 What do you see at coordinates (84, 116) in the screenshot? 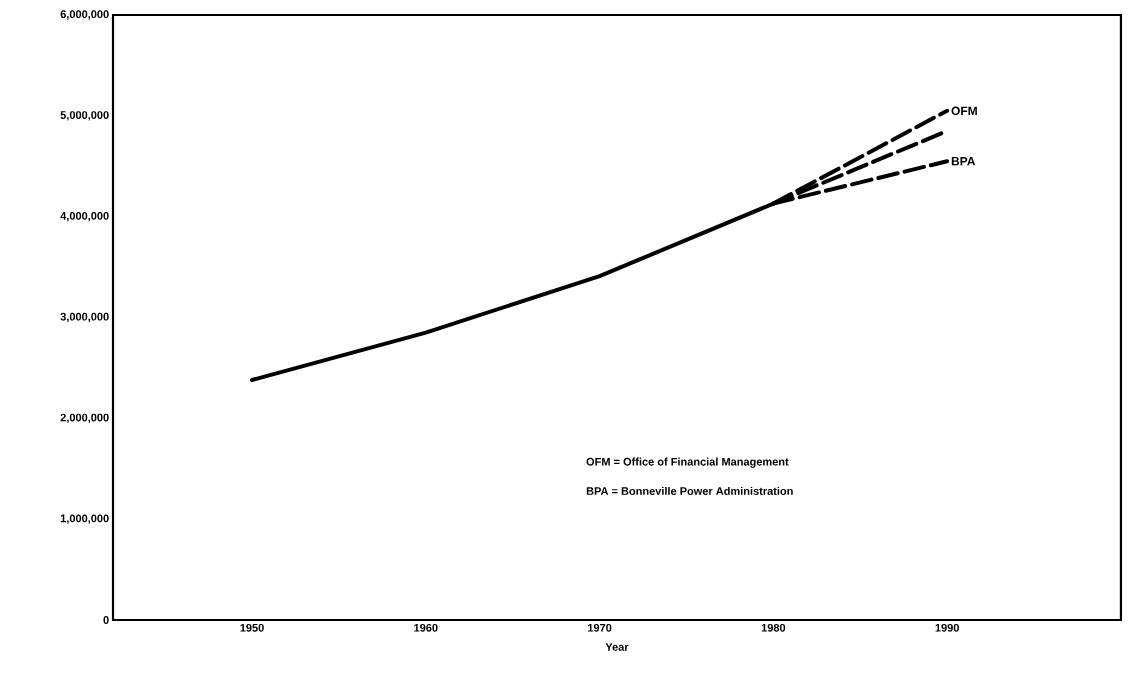
I see `y-tick-label: 5,000,000` at bounding box center [84, 116].